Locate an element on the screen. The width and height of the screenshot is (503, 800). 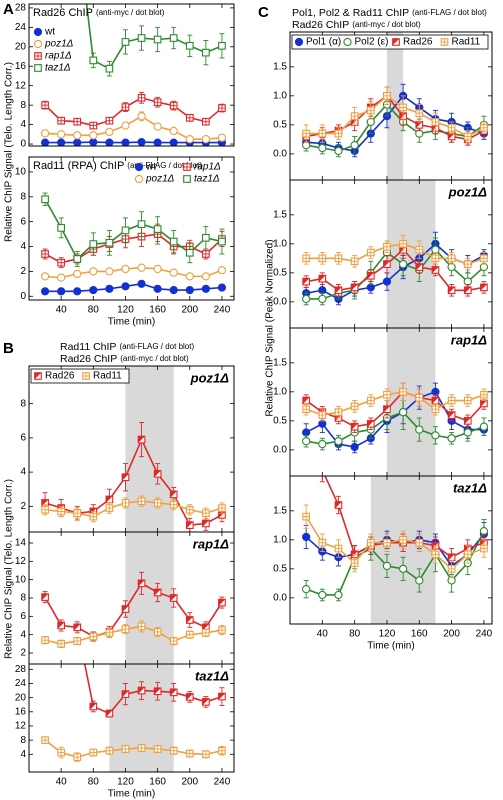
x-axis-label: Time (min) is located at coordinates (131, 322).